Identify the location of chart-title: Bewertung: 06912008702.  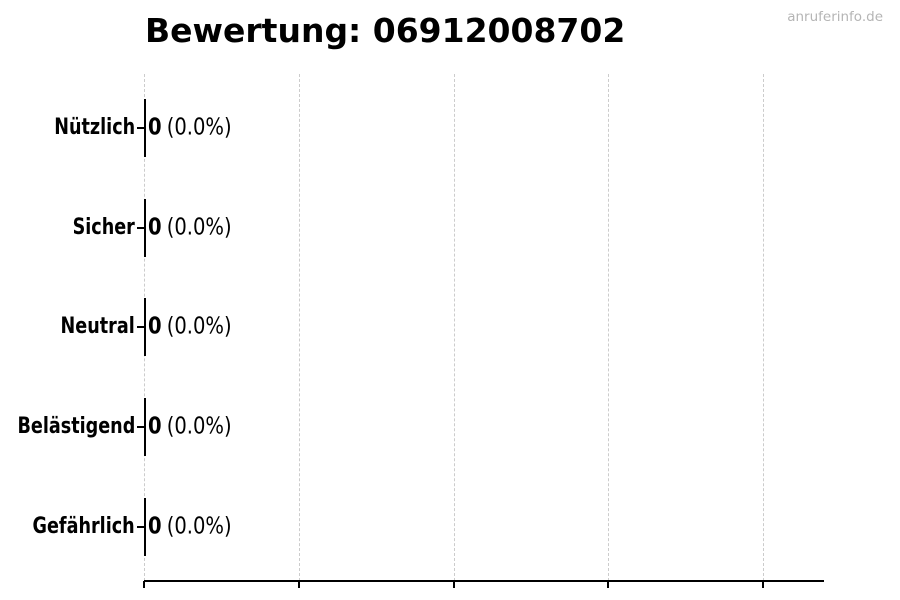
(385, 30).